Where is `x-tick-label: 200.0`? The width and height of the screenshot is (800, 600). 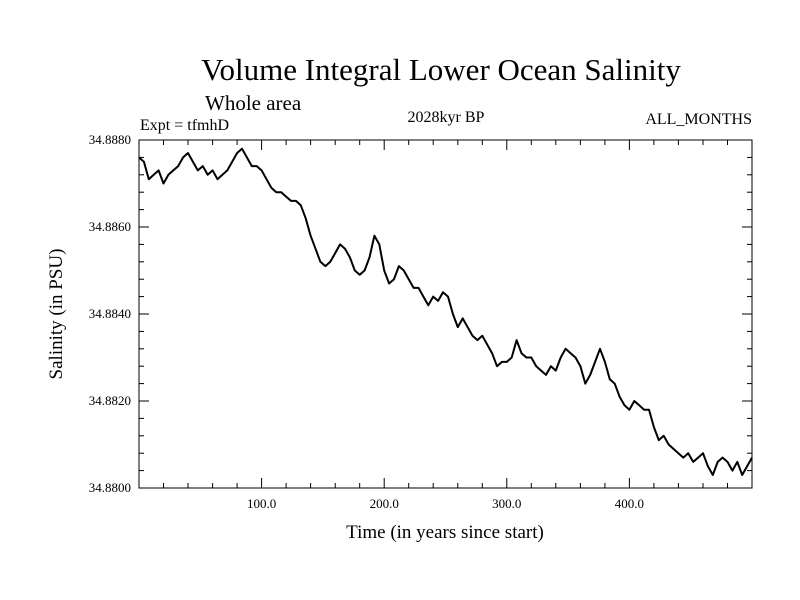 x-tick-label: 200.0 is located at coordinates (384, 503).